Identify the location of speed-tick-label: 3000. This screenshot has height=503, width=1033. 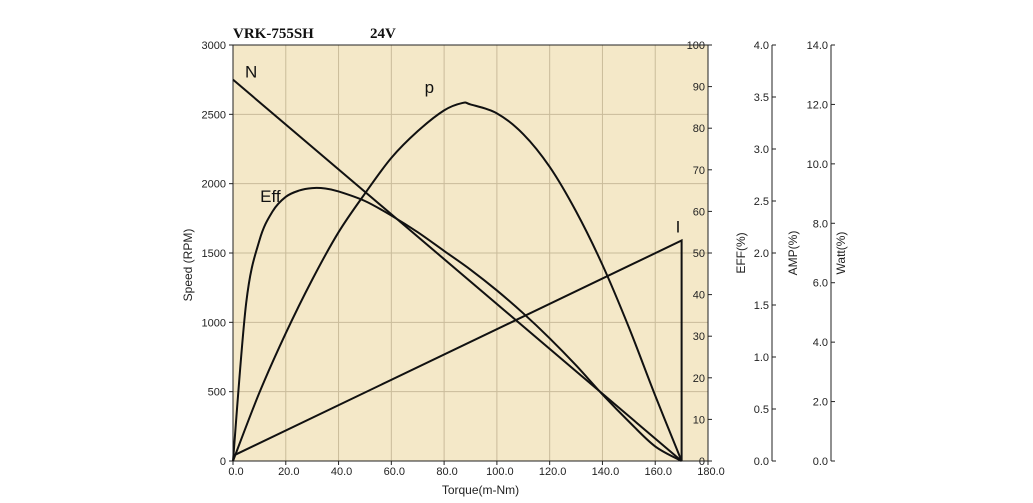
(214, 46).